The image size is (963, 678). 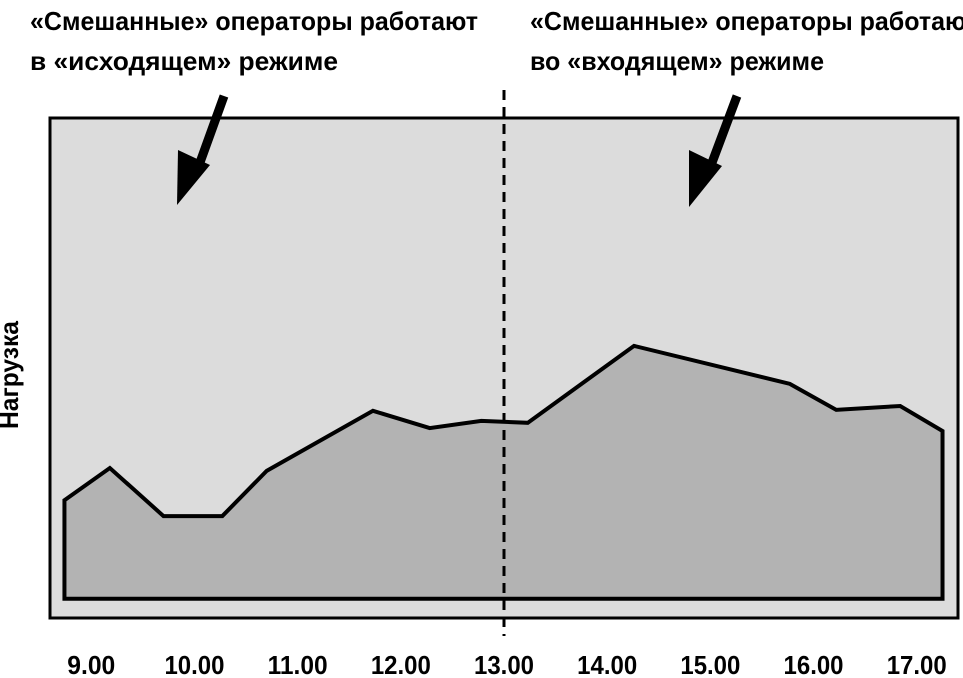 I want to click on x-tick-label: 9.00, so click(x=91, y=664).